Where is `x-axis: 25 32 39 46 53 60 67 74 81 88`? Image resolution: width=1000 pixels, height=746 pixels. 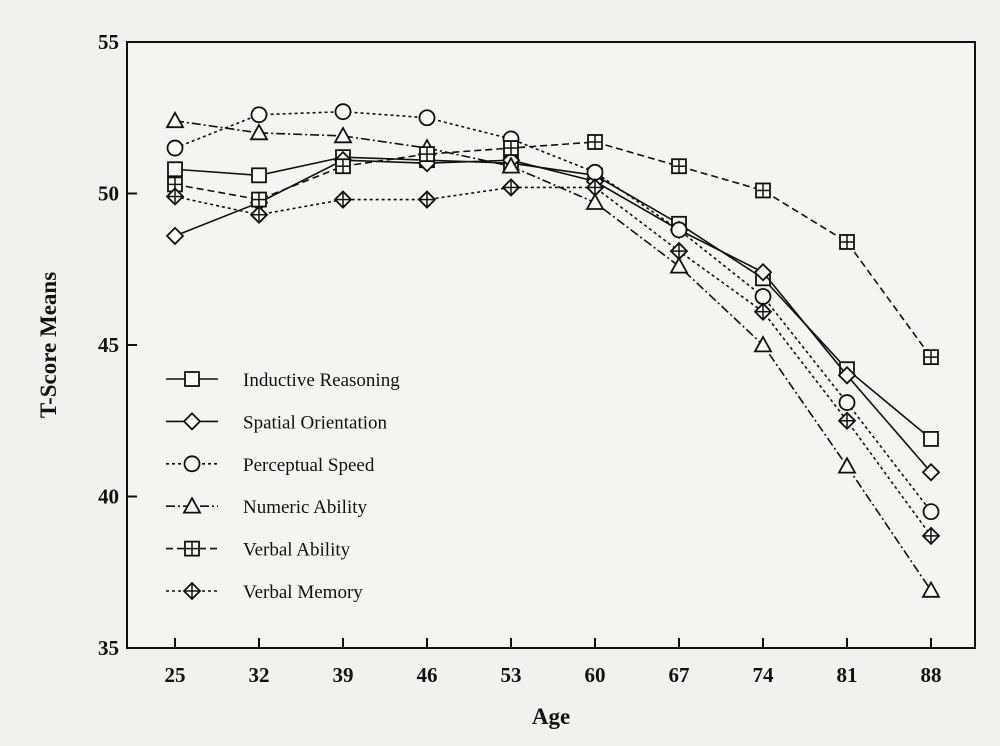 x-axis: 25 32 39 46 53 60 67 74 81 88 is located at coordinates (553, 662).